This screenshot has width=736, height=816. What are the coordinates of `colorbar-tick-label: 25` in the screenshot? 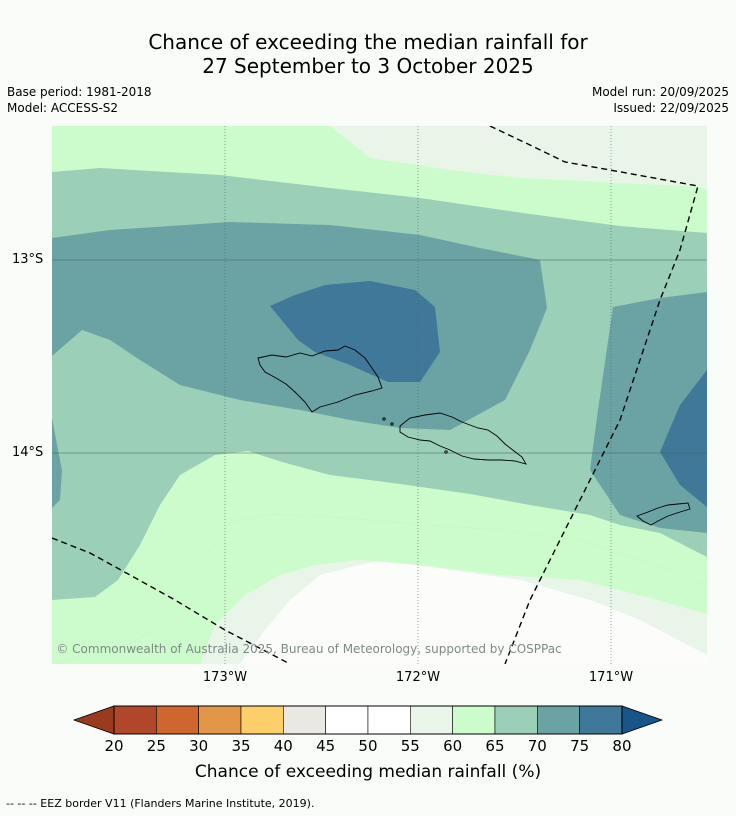 It's located at (156, 746).